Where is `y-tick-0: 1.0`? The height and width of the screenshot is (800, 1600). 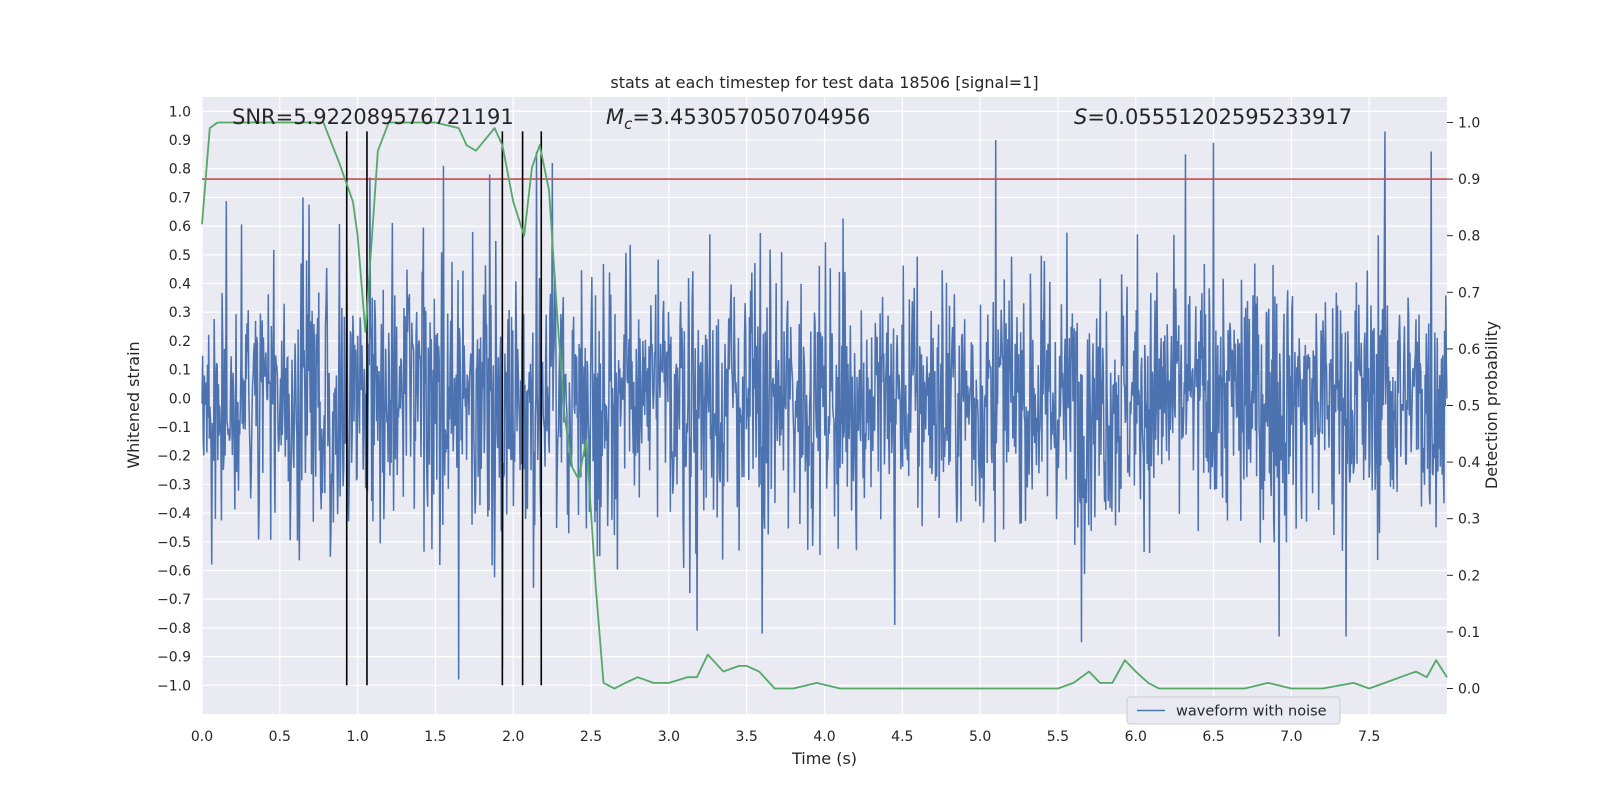 y-tick-0: 1.0 is located at coordinates (180, 112).